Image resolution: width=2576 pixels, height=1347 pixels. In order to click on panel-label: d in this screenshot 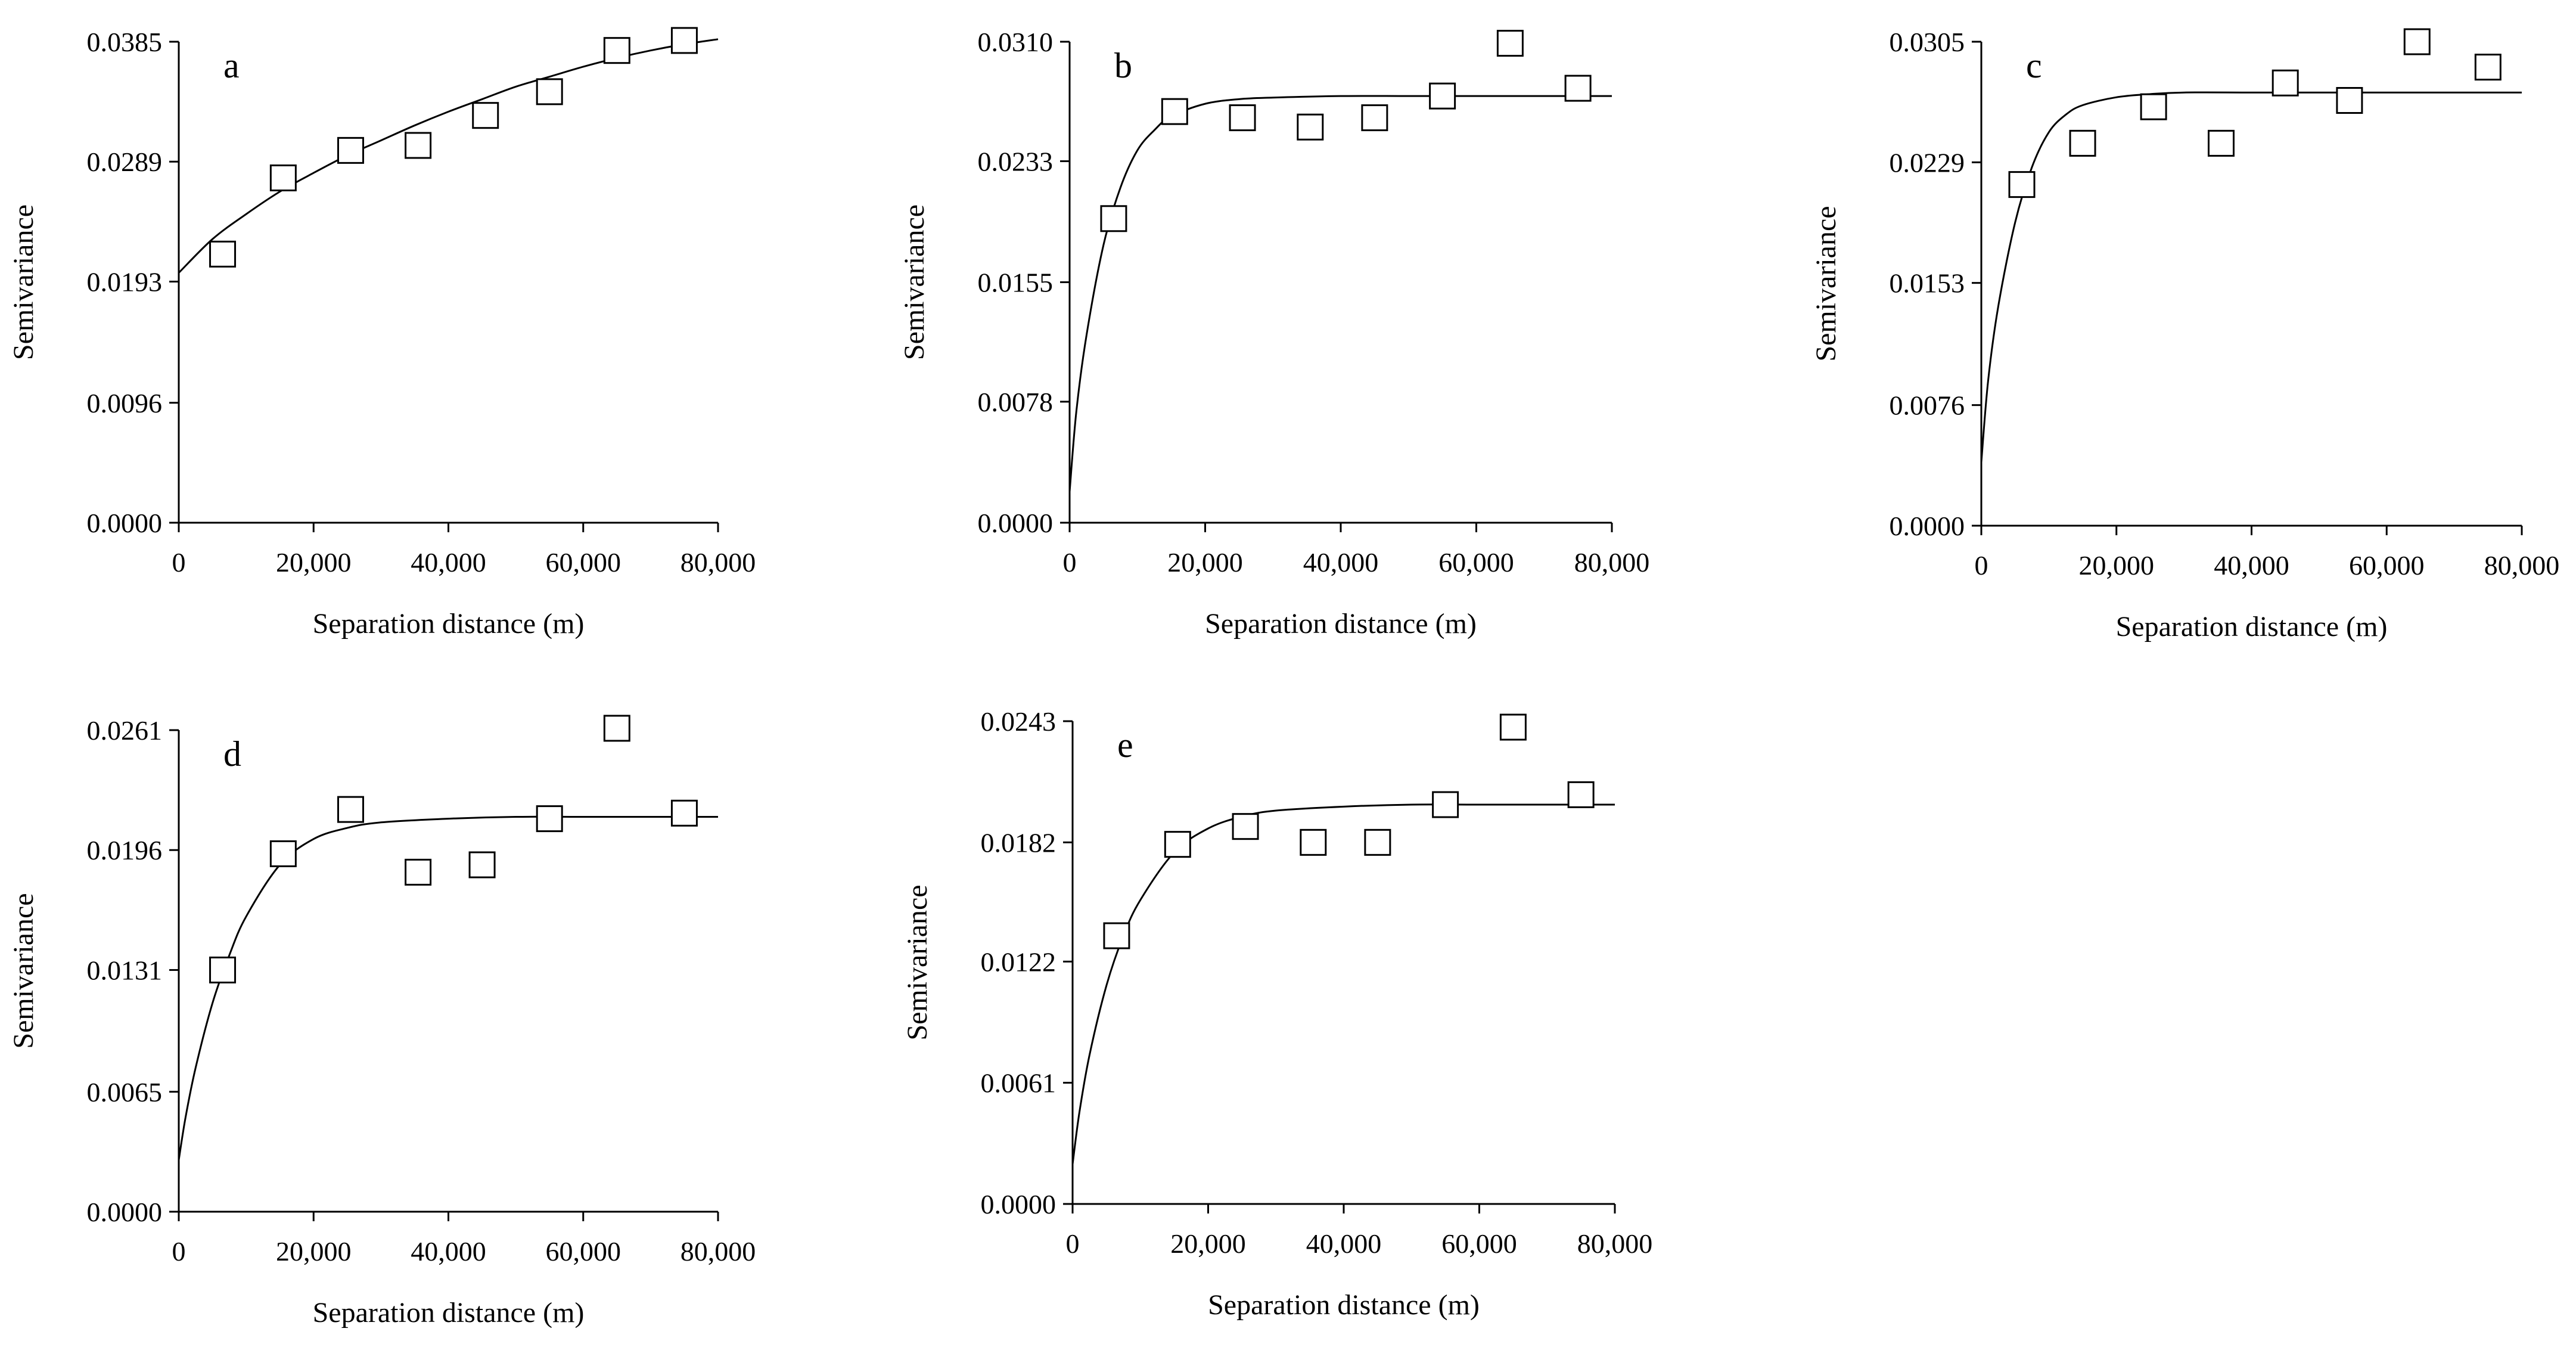, I will do `click(232, 754)`.